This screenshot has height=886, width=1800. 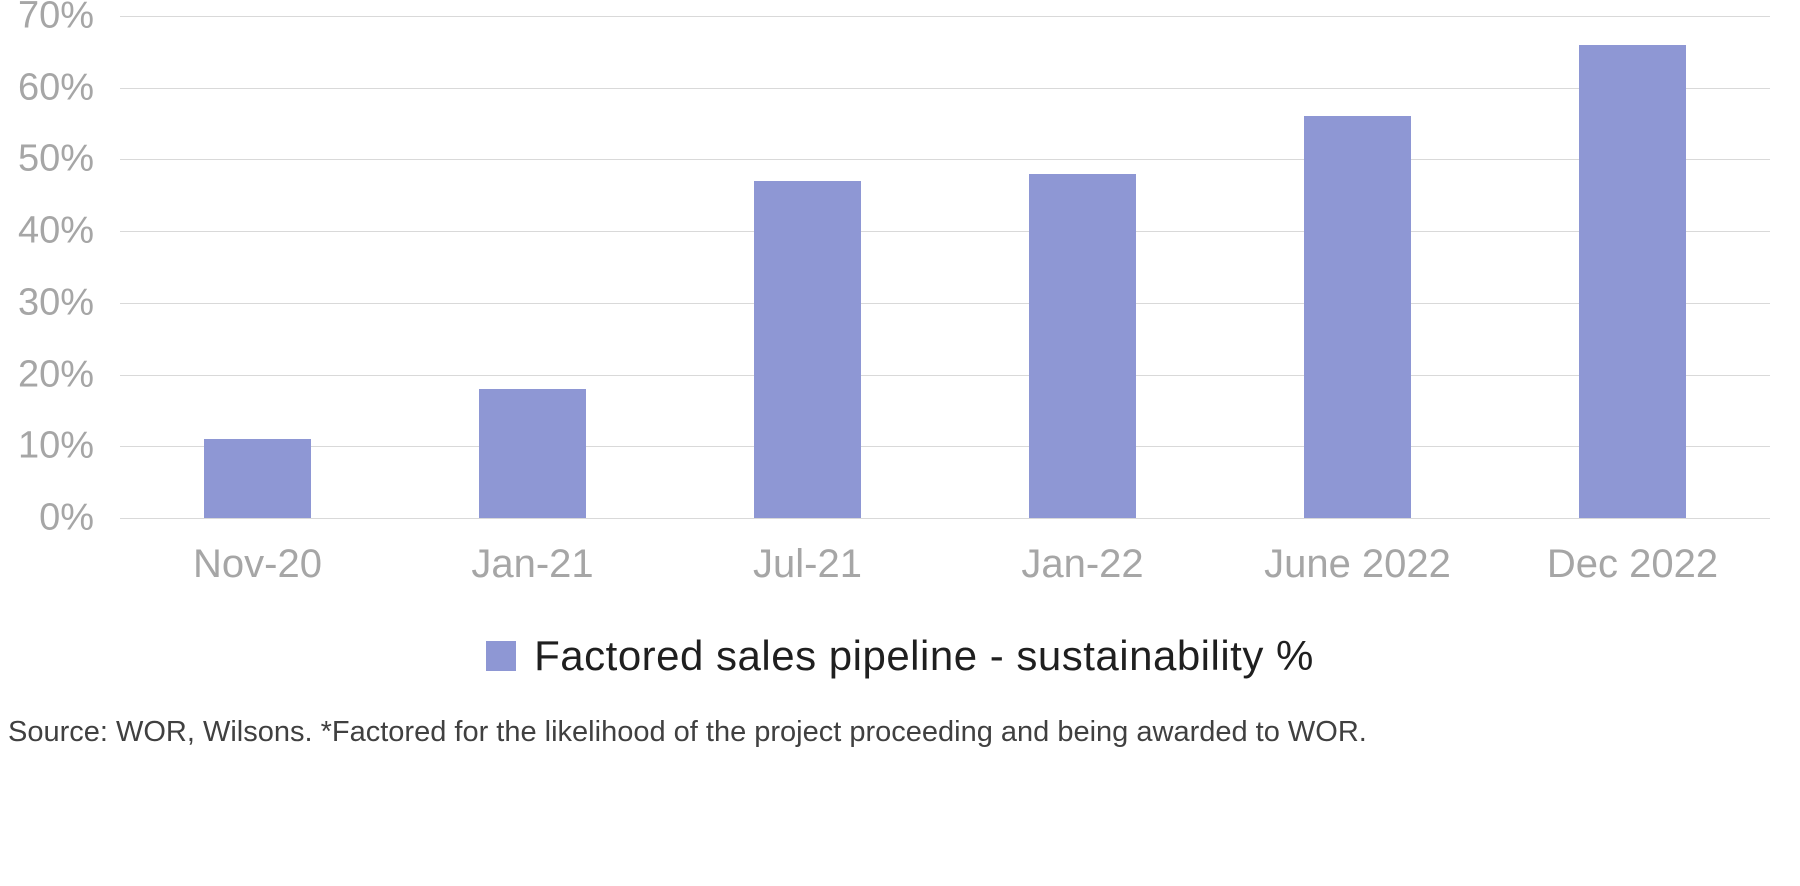 I want to click on y-tick-label: 50%, so click(x=55, y=158).